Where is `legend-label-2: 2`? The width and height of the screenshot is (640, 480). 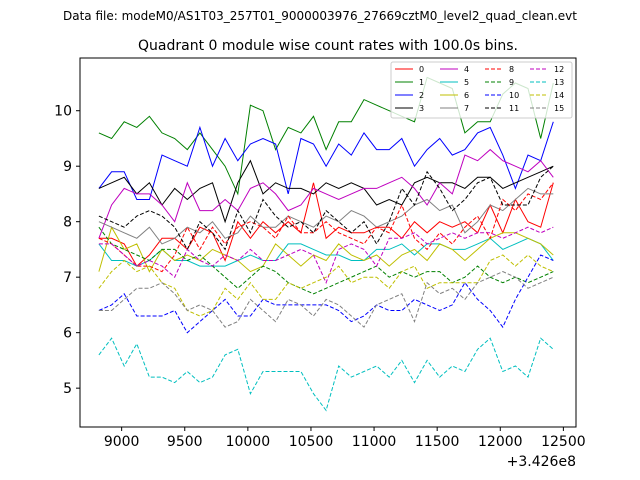 legend-label-2: 2 is located at coordinates (421, 95).